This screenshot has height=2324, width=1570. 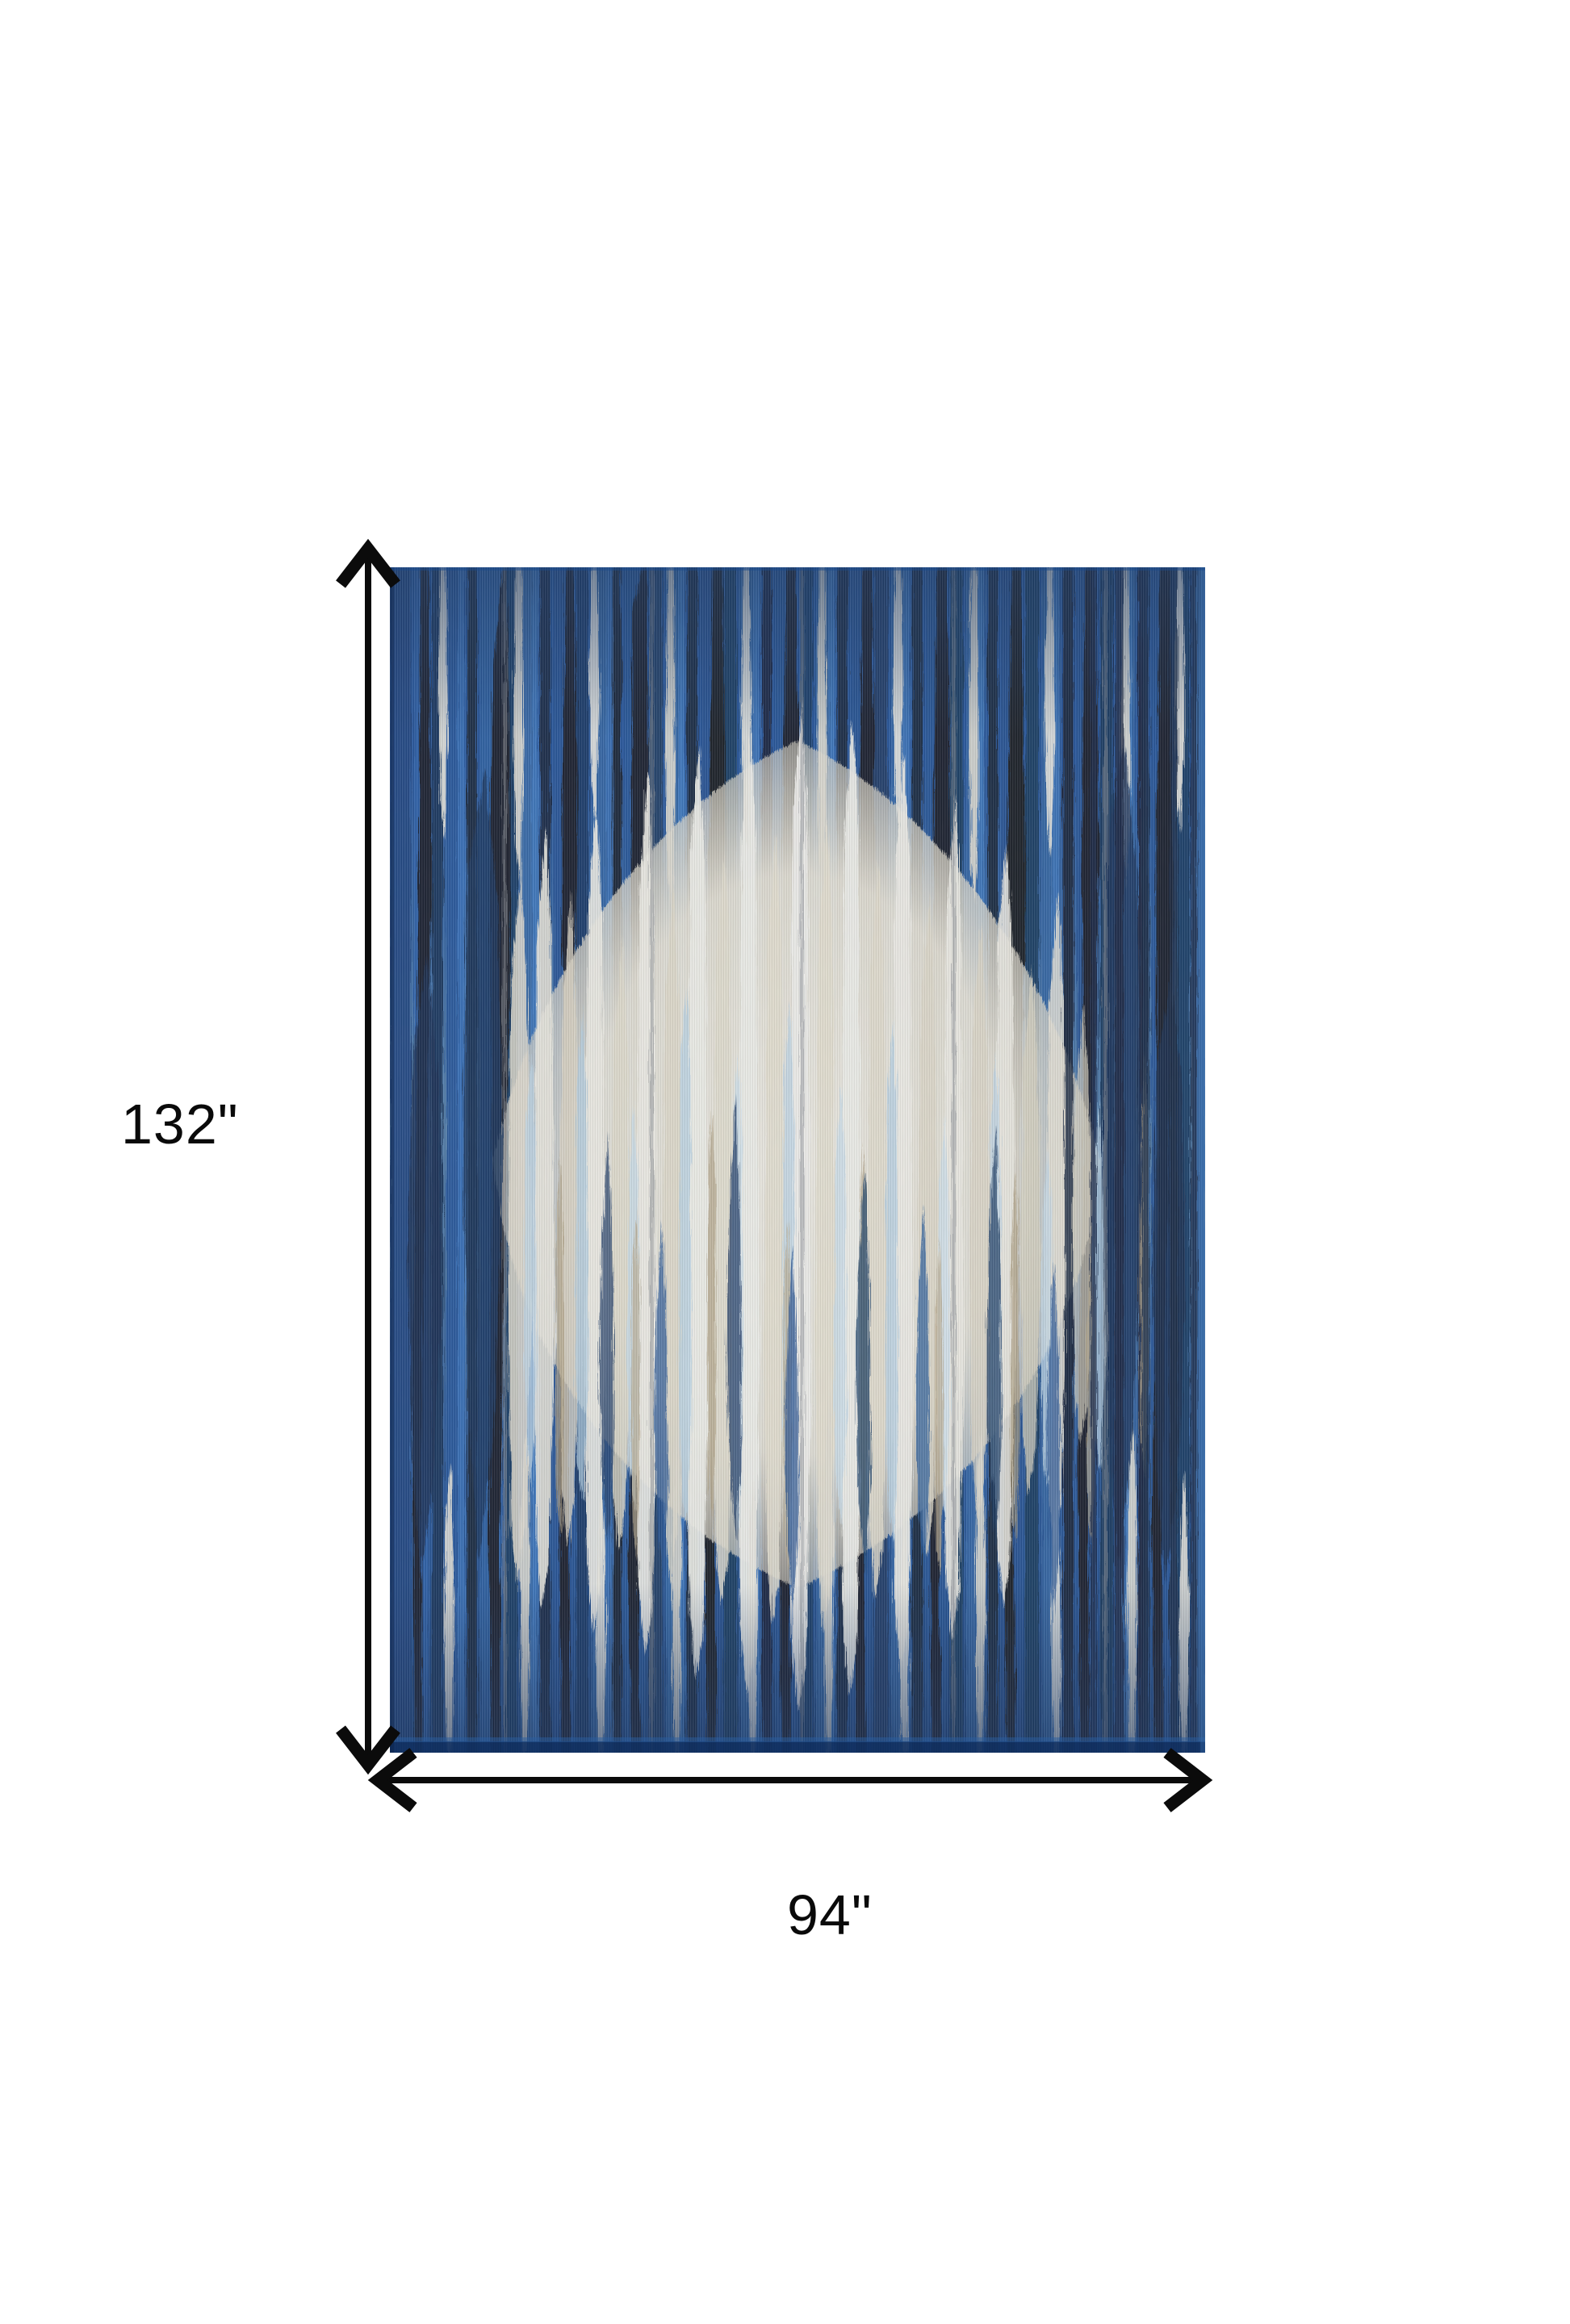 What do you see at coordinates (392, 1780) in the screenshot?
I see `width-arrow-head-left` at bounding box center [392, 1780].